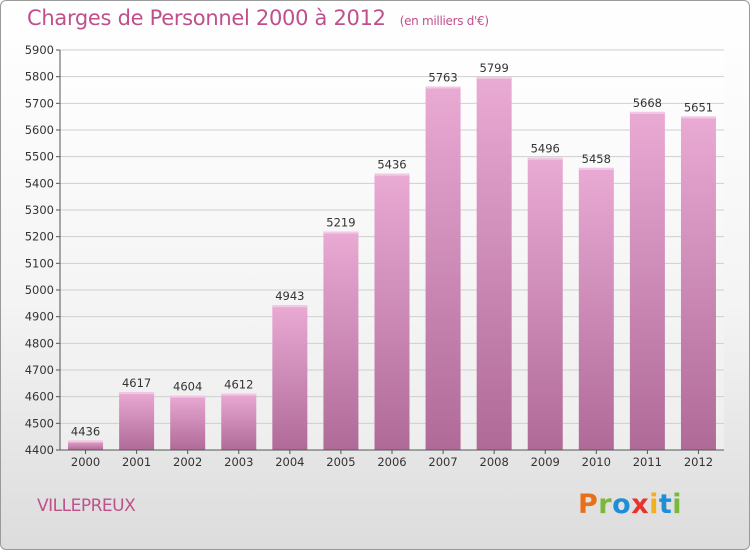 Image resolution: width=750 pixels, height=550 pixels. Describe the element at coordinates (39, 450) in the screenshot. I see `y-tick-label: 4400` at that location.